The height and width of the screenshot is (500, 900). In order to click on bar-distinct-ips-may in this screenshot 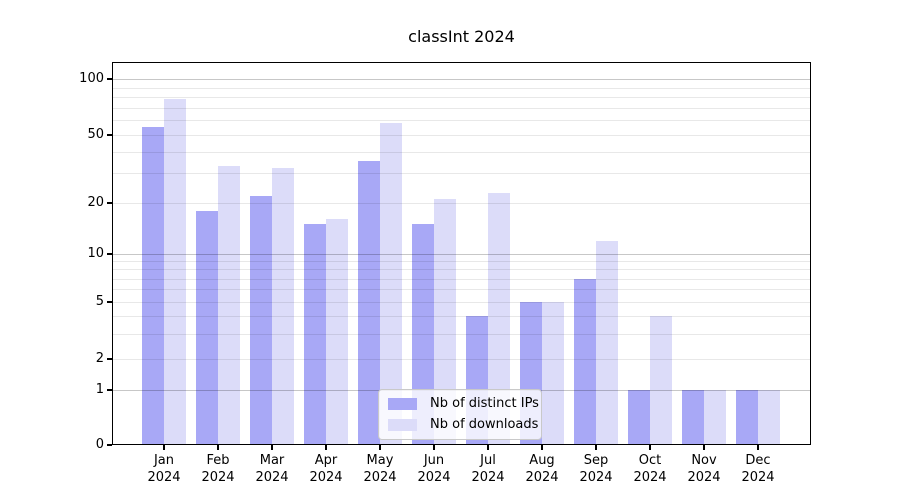, I will do `click(369, 303)`.